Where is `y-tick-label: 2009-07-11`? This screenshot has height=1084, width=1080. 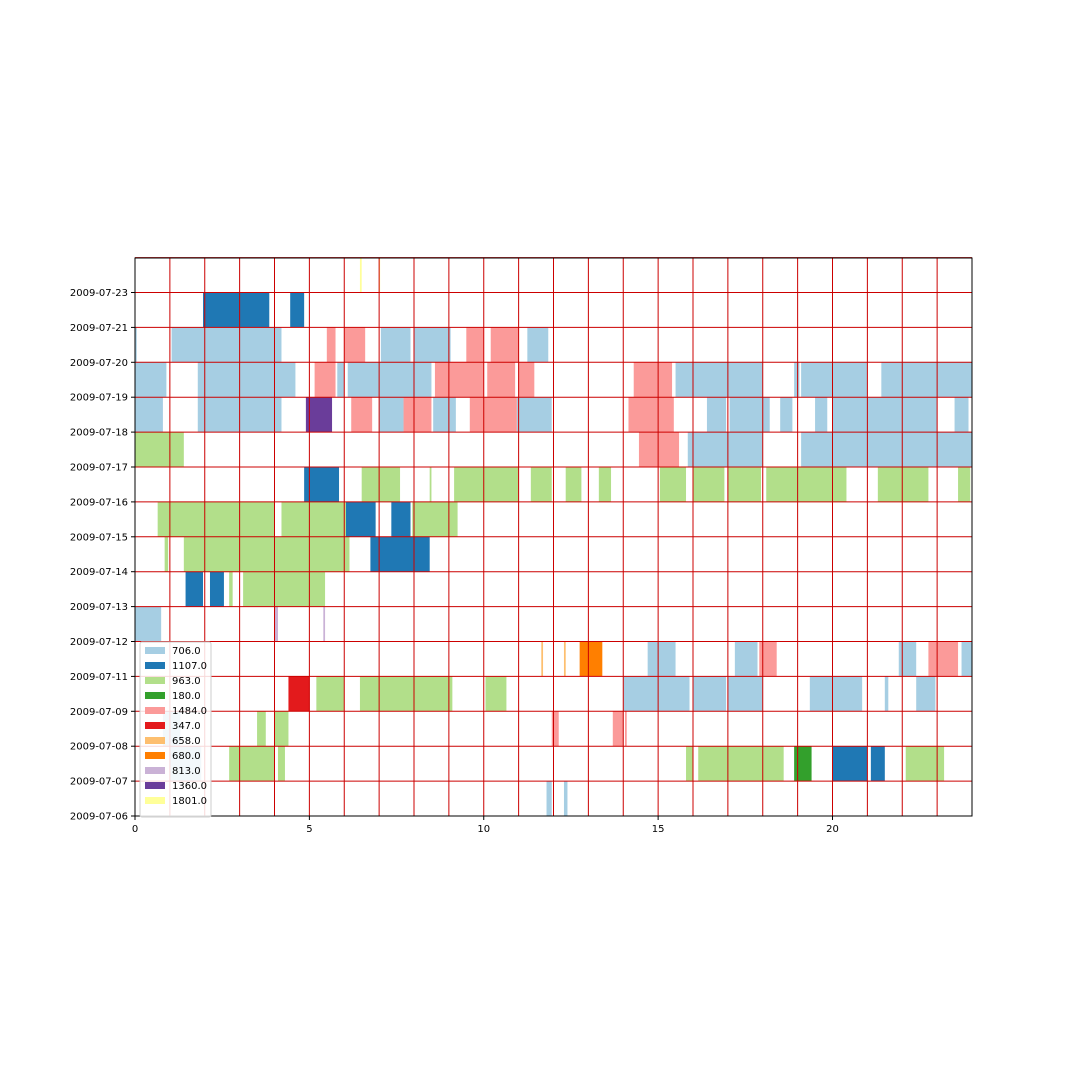
y-tick-label: 2009-07-11 is located at coordinates (99, 677).